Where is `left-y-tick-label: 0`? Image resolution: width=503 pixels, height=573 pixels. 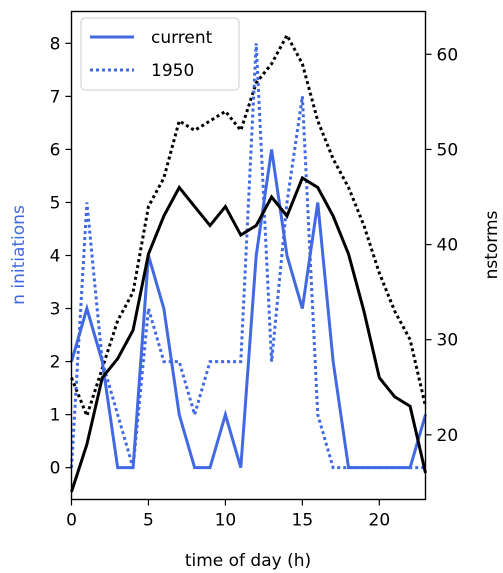
left-y-tick-label: 0 is located at coordinates (55, 469).